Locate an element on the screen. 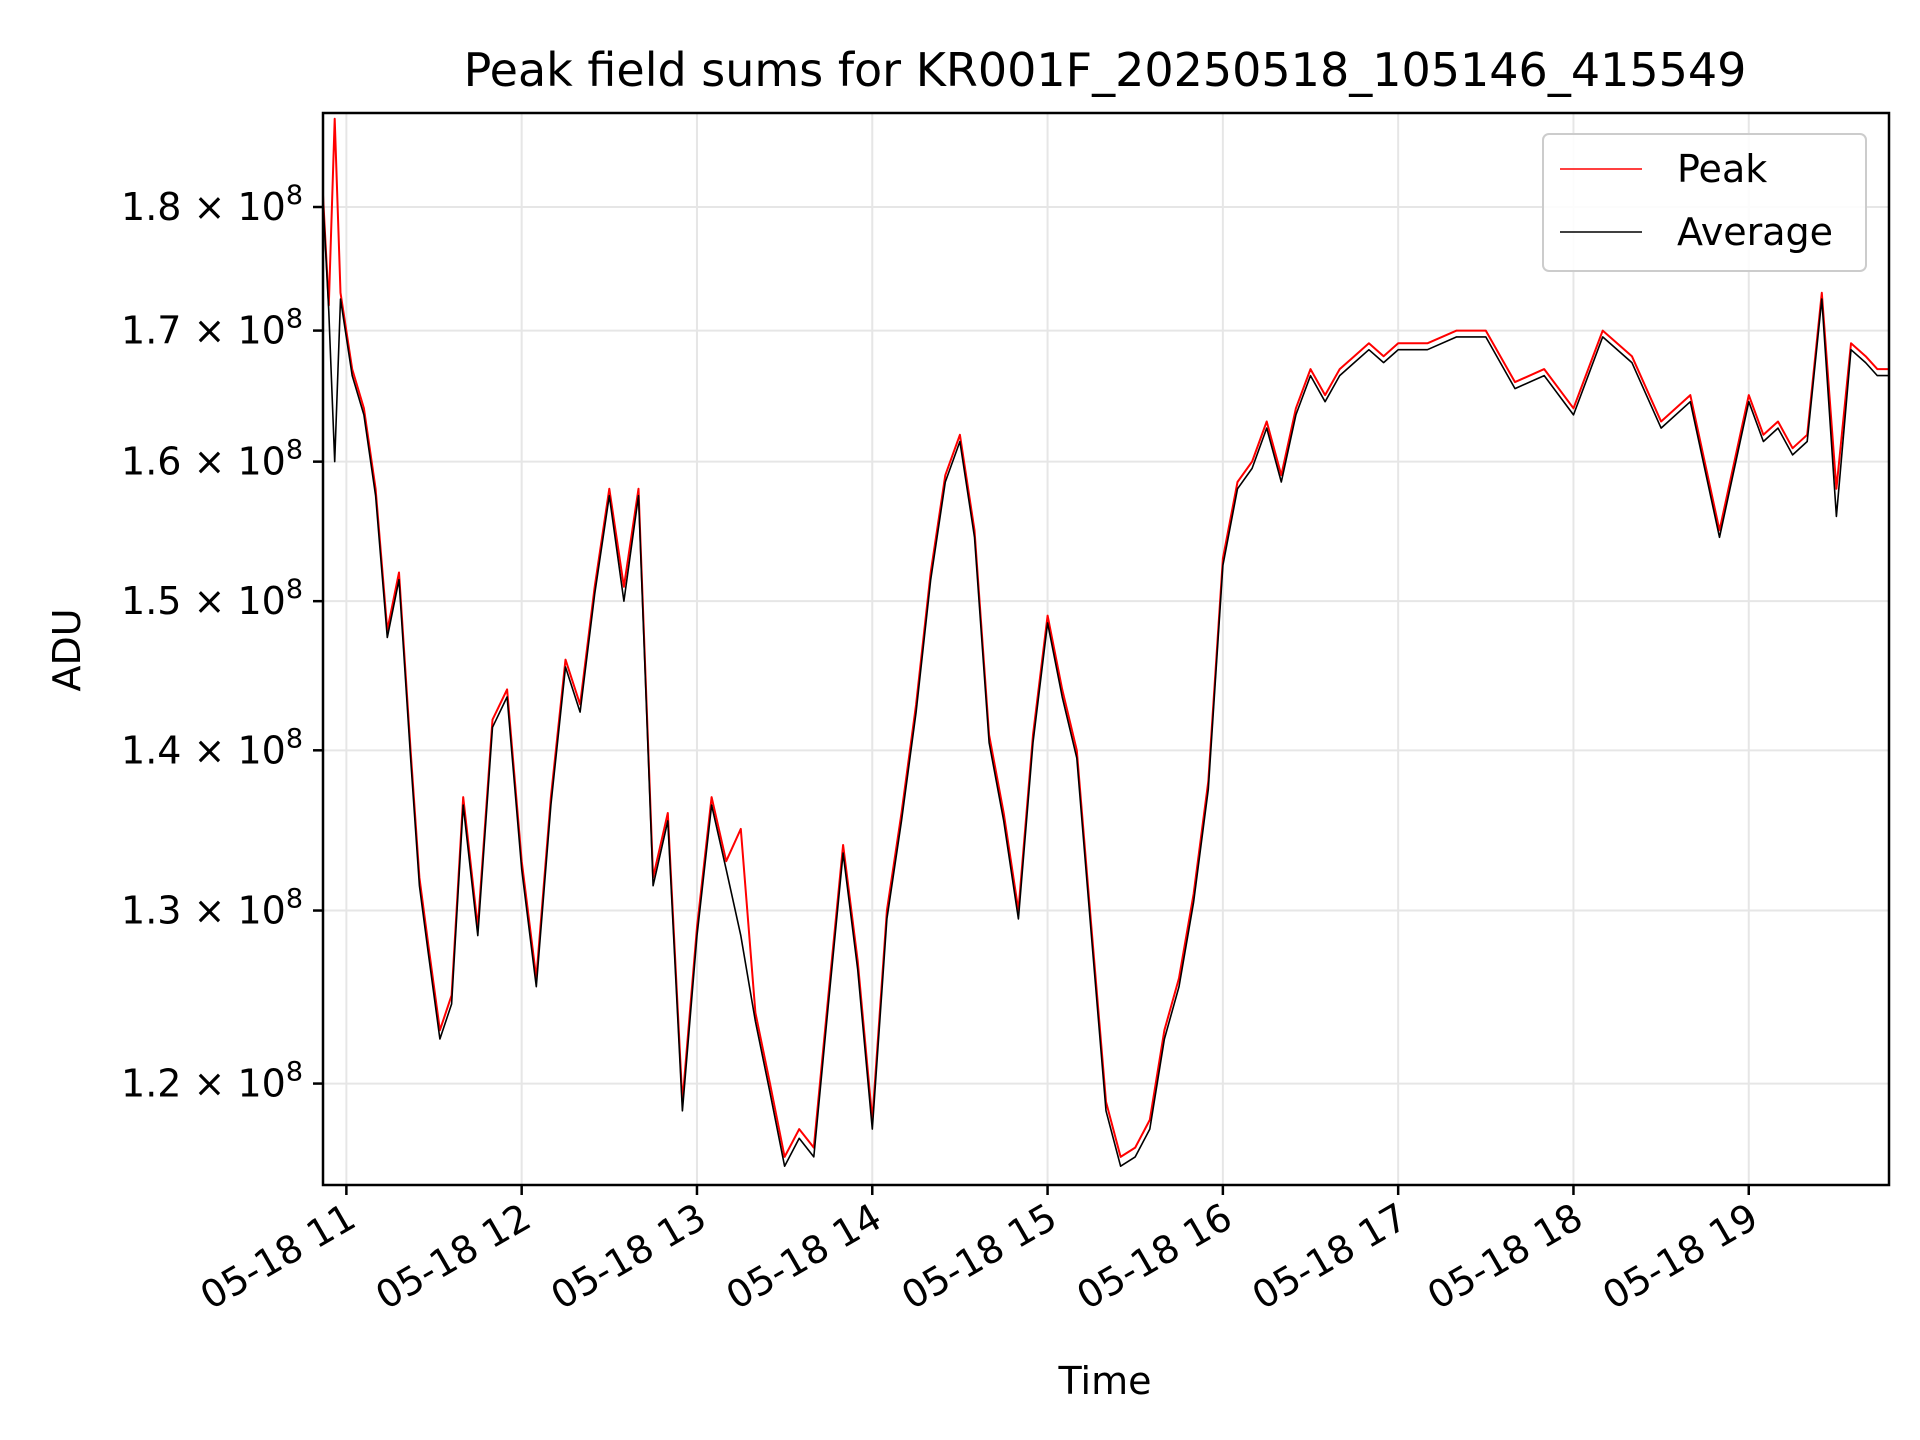 This screenshot has width=1920, height=1440. y-tick-label: 1.4 × 108 is located at coordinates (212, 747).